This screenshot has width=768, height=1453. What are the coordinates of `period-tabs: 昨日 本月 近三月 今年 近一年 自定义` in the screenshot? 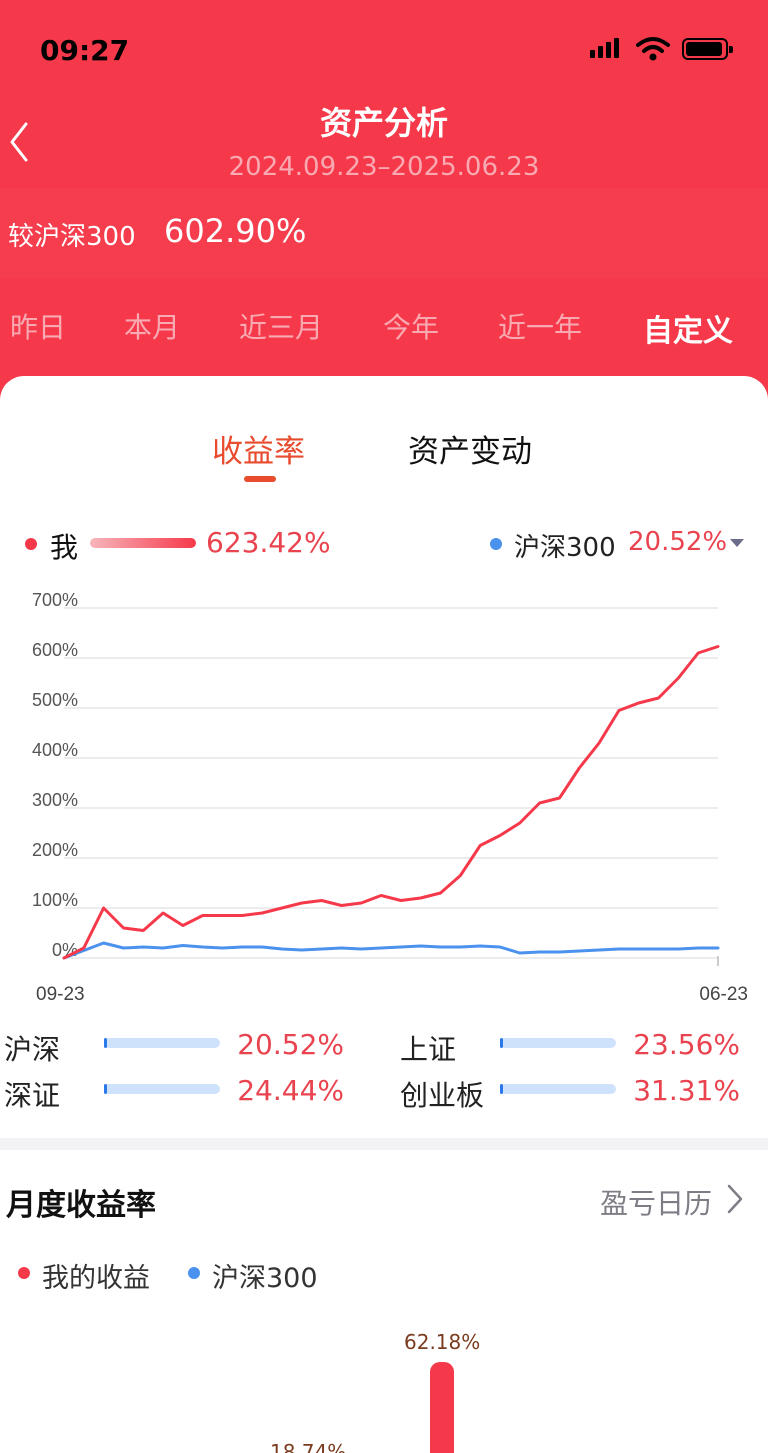 It's located at (384, 327).